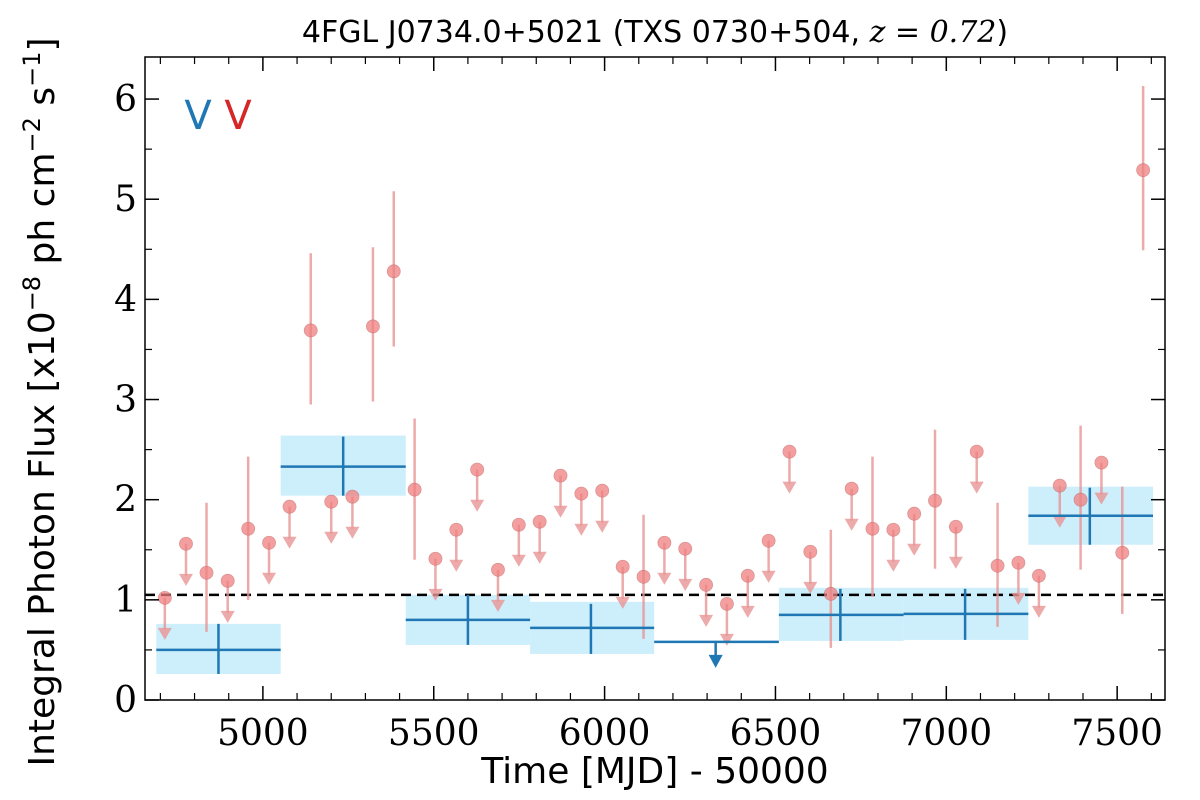  What do you see at coordinates (125, 299) in the screenshot?
I see `y-tick-label: 4` at bounding box center [125, 299].